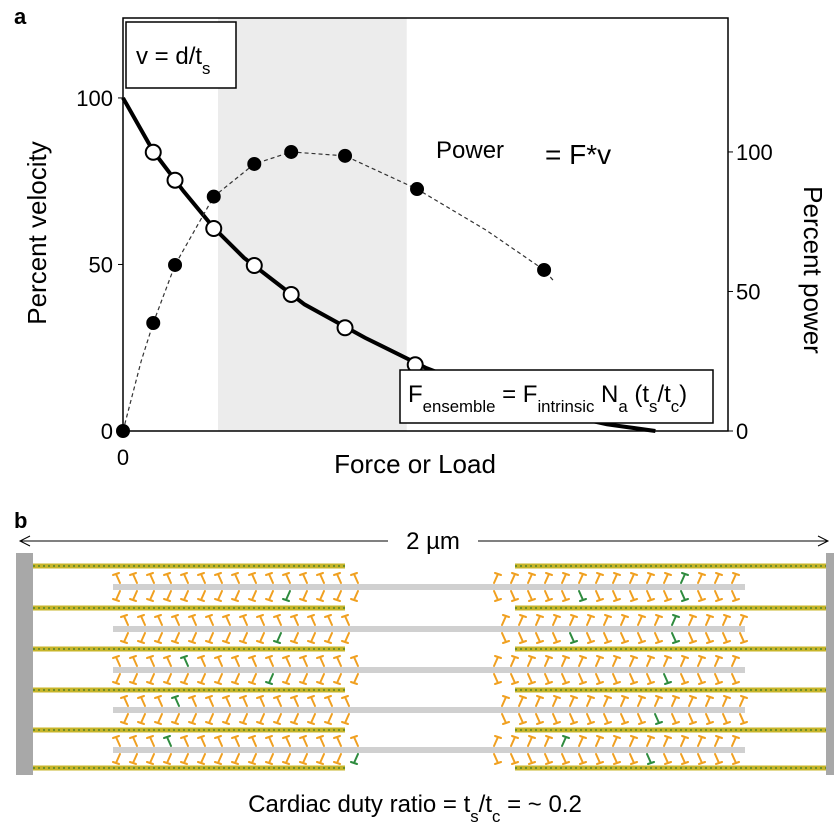 This screenshot has width=834, height=824. Describe the element at coordinates (748, 291) in the screenshot. I see `y2-tick-label: 50` at that location.